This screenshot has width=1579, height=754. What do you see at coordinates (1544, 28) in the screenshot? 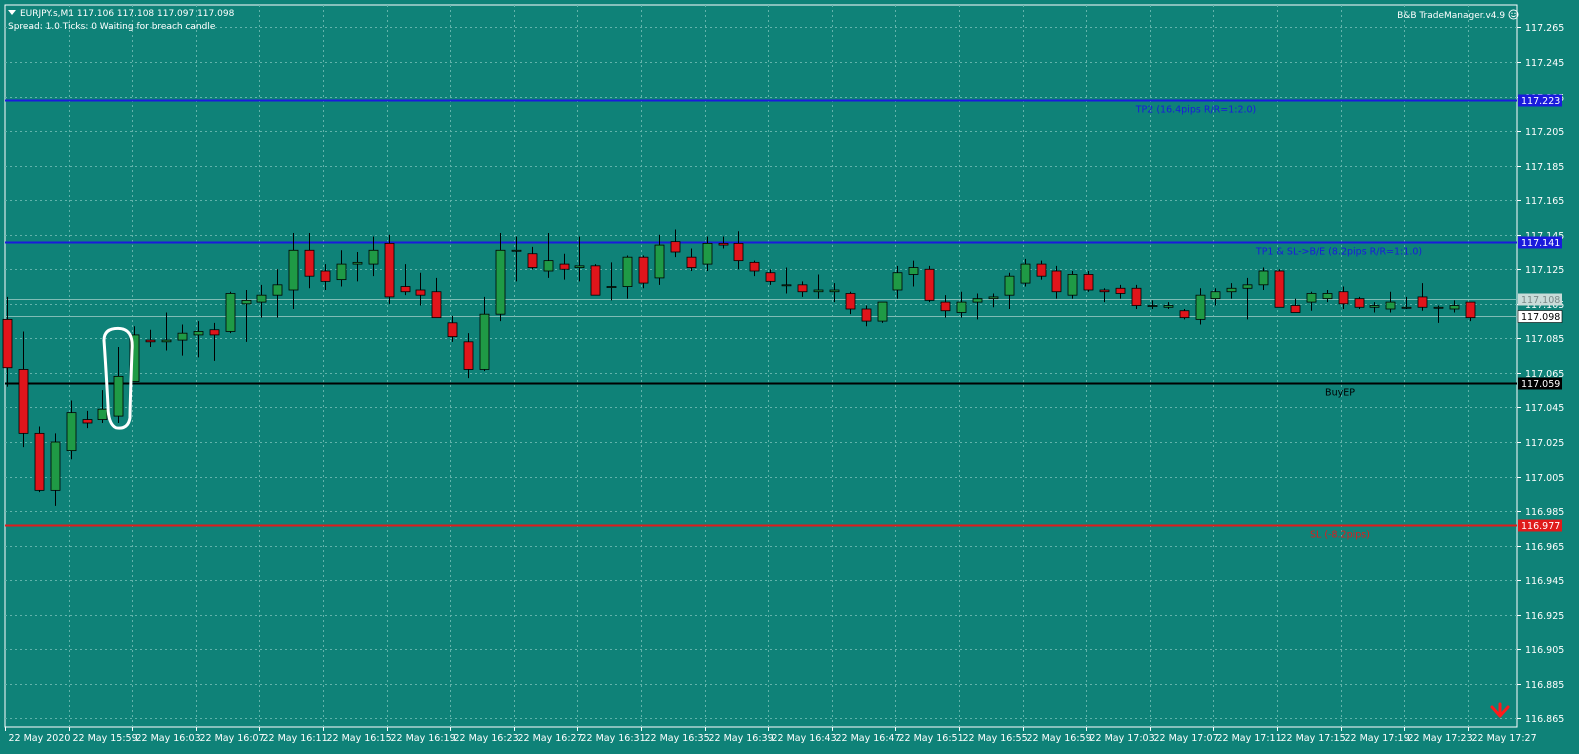
I see `price-tick-label: 117.265` at bounding box center [1544, 28].